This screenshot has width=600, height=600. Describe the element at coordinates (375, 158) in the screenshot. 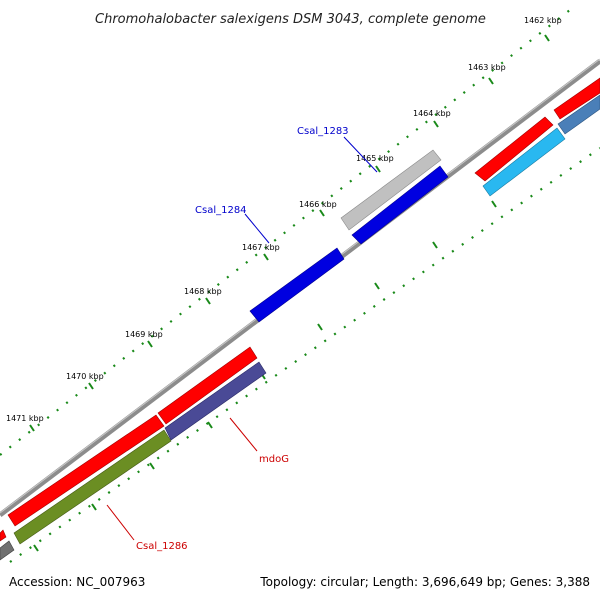

I see `tick-label: 1465 kbp` at that location.